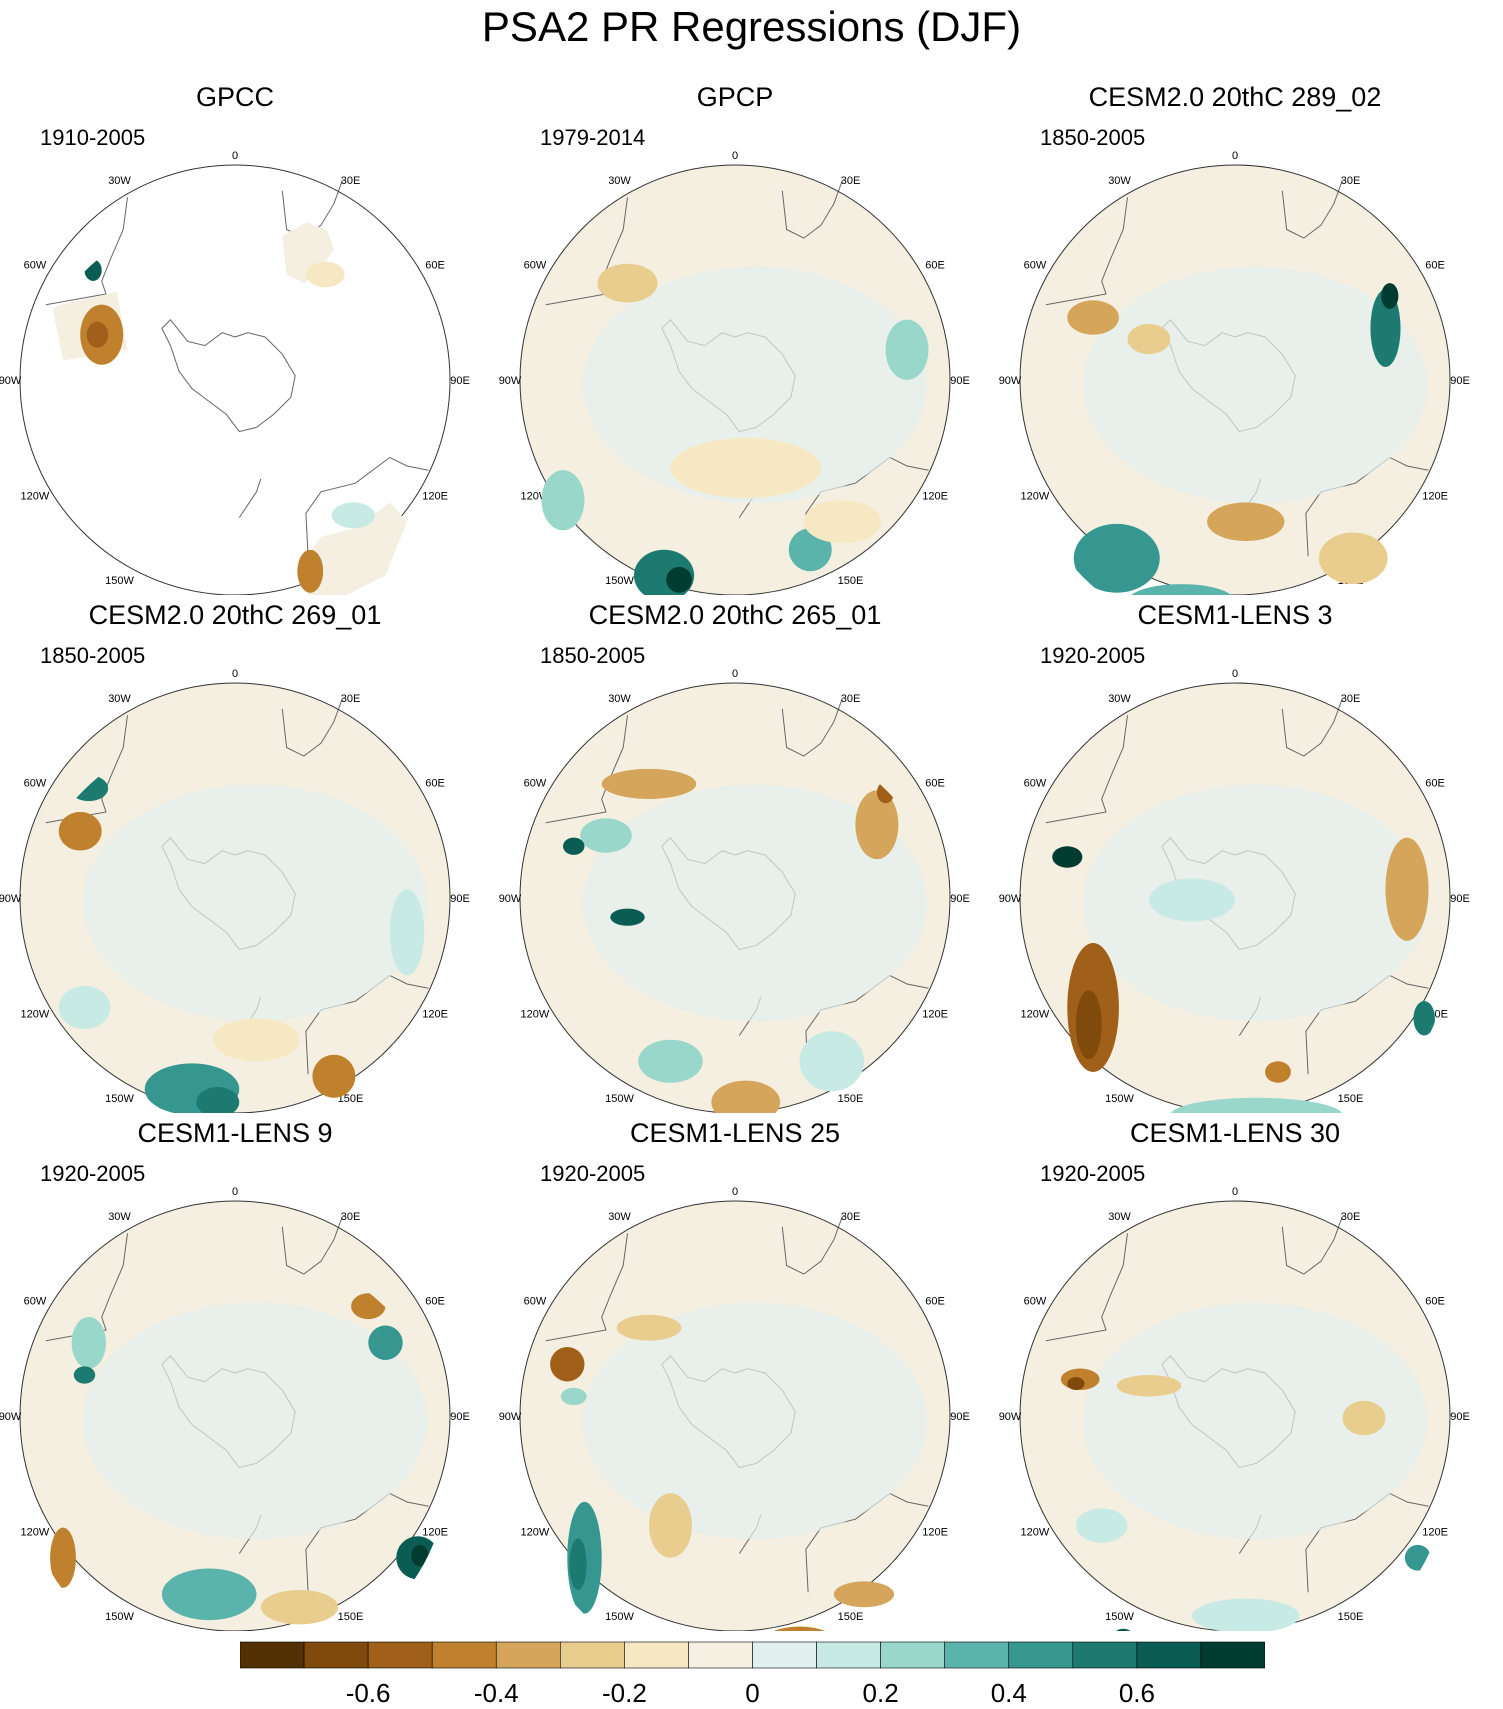  What do you see at coordinates (1235, 1133) in the screenshot?
I see `panel-title: CESM1-LENS 30` at bounding box center [1235, 1133].